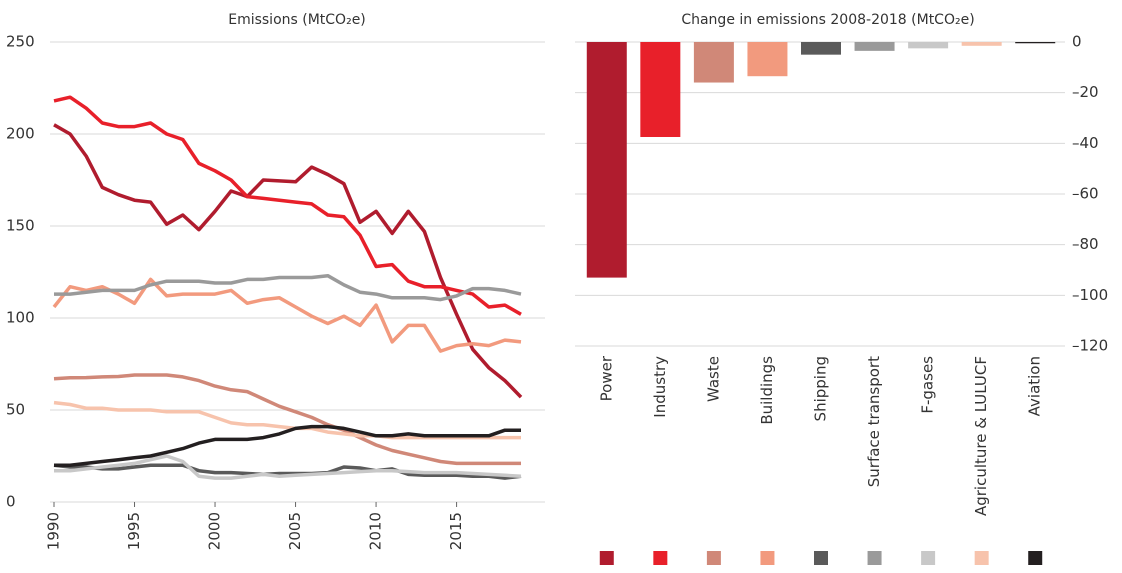 This screenshot has height=573, width=1122. I want to click on x-tick-label: 1995, so click(134, 531).